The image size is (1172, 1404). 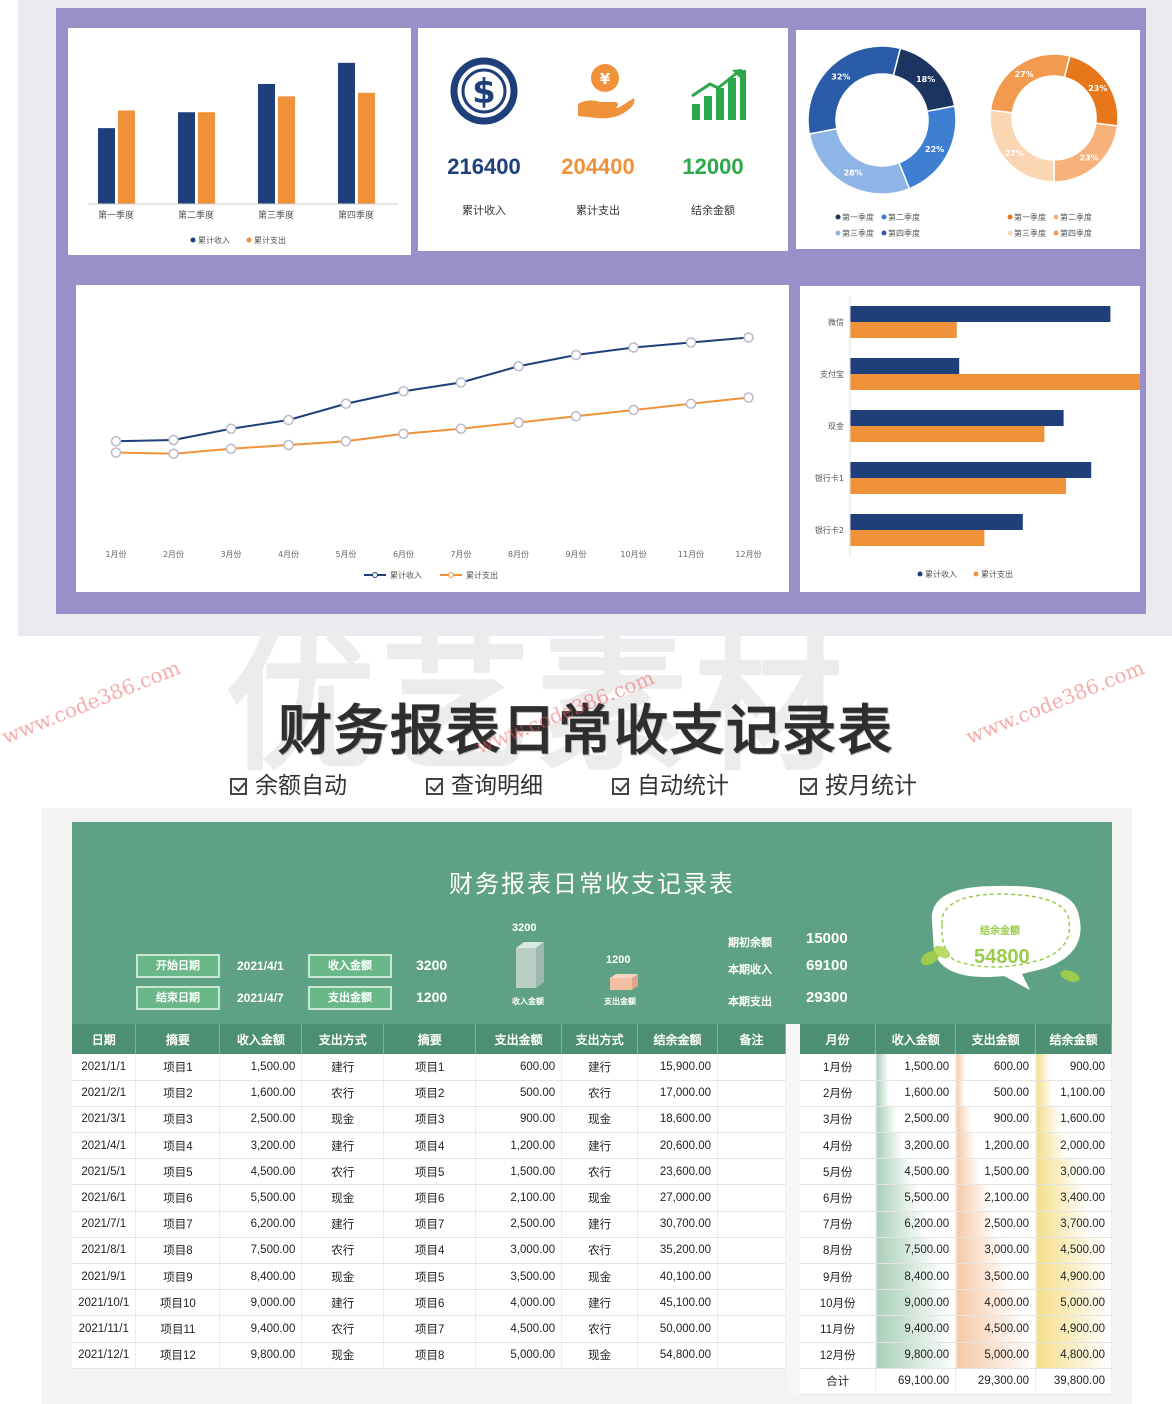 I want to click on table-cell: 2021/1/1, so click(x=104, y=1067).